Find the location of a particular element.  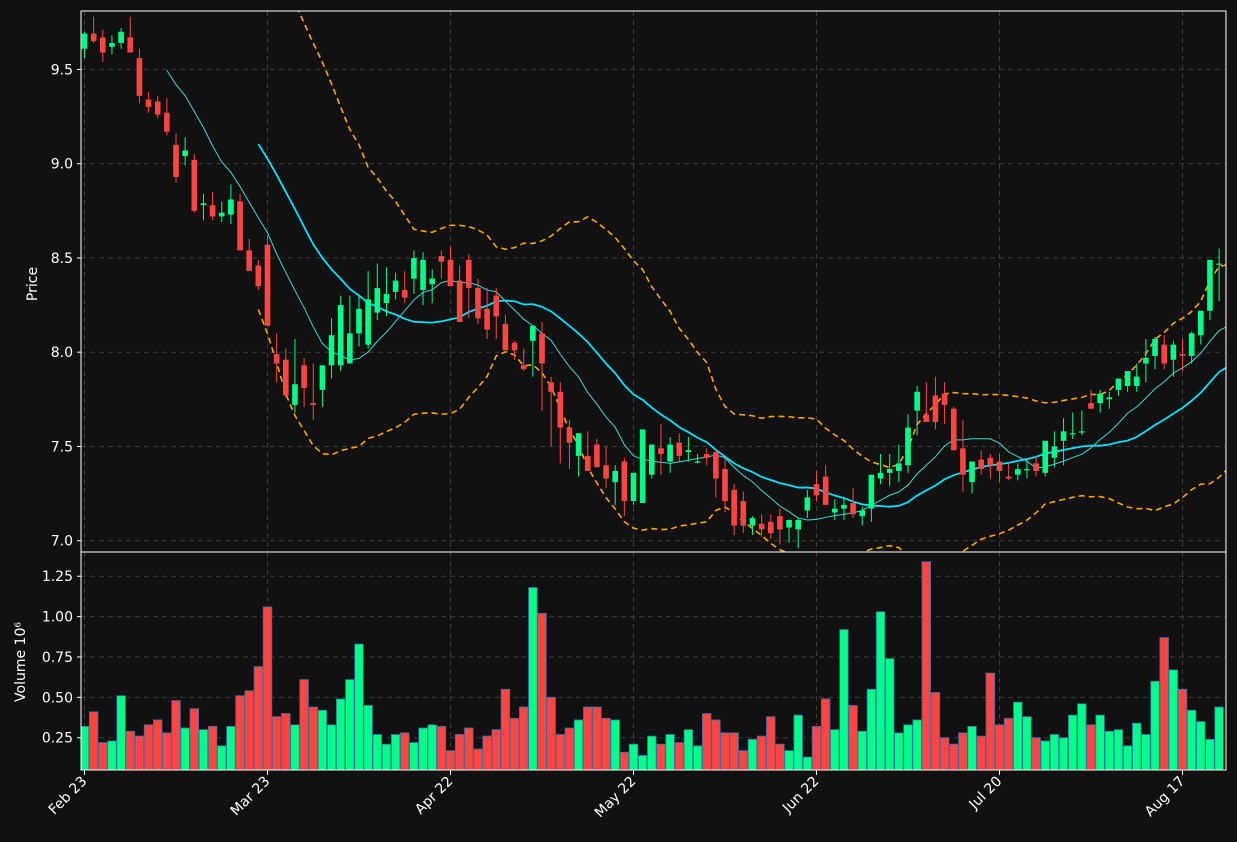

volume-axis-label-text: Volume 10⁶ is located at coordinates (21, 662).